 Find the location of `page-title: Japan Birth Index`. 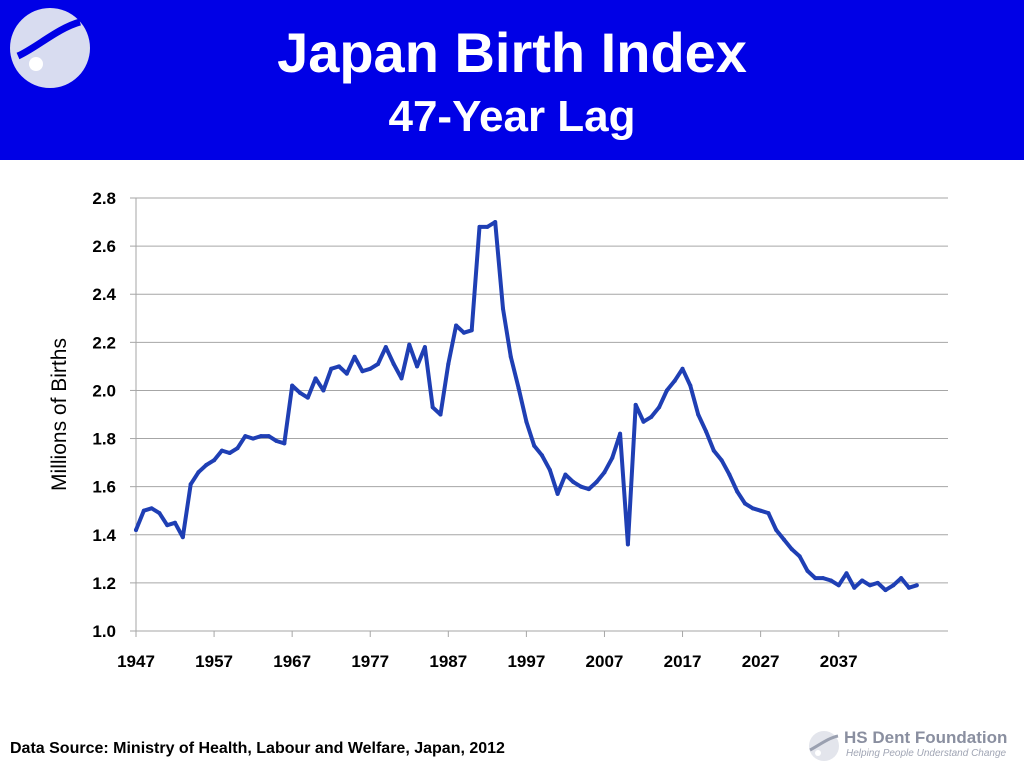

page-title: Japan Birth Index is located at coordinates (512, 52).